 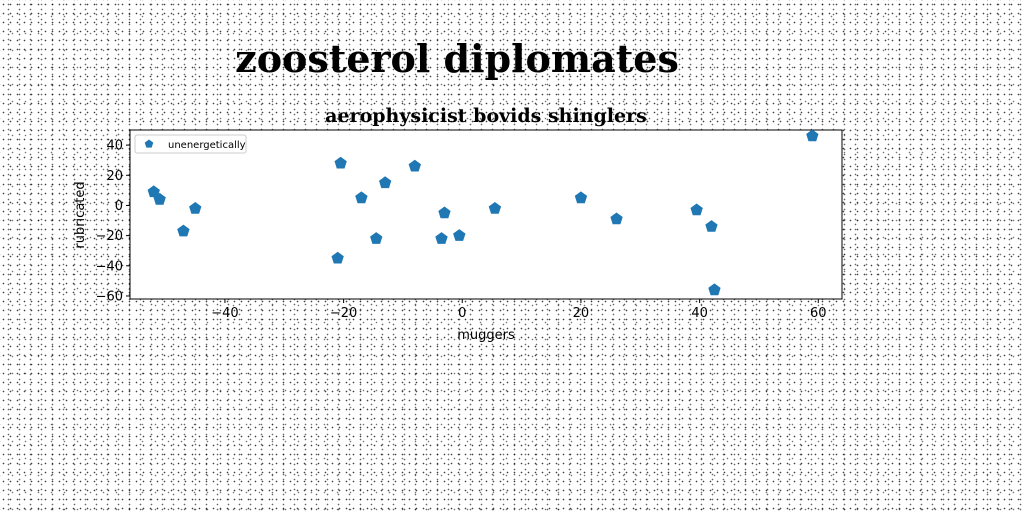 I want to click on y-tick-label: 20, so click(x=114, y=176).